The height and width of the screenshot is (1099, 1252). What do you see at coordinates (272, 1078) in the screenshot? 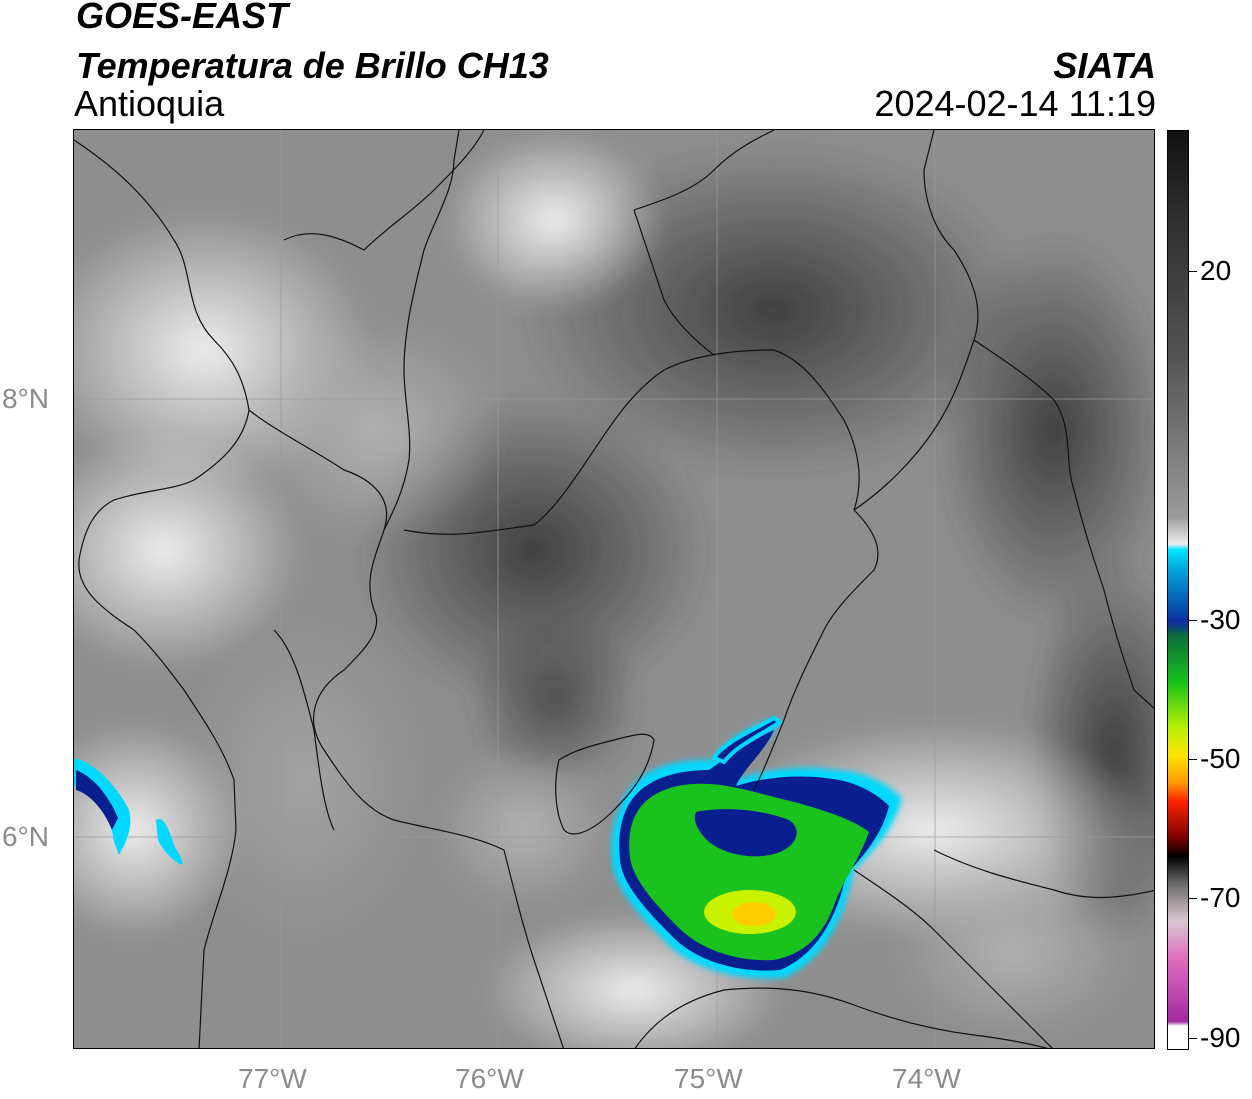
I see `lon-label-77w: 77°W` at bounding box center [272, 1078].